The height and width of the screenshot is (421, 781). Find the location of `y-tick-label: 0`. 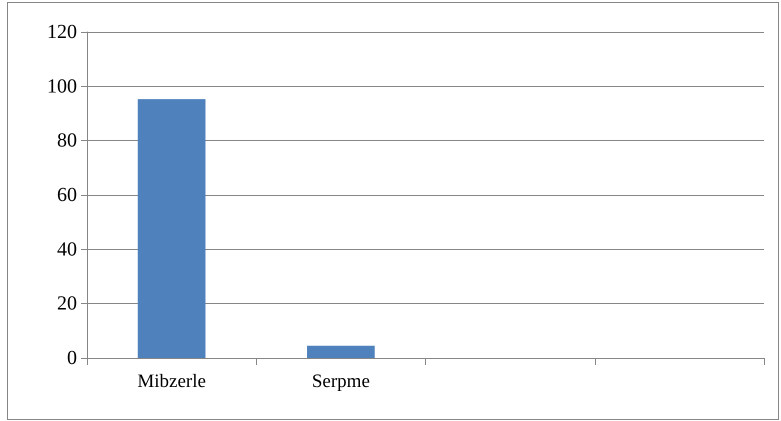

y-tick-label: 0 is located at coordinates (72, 358).